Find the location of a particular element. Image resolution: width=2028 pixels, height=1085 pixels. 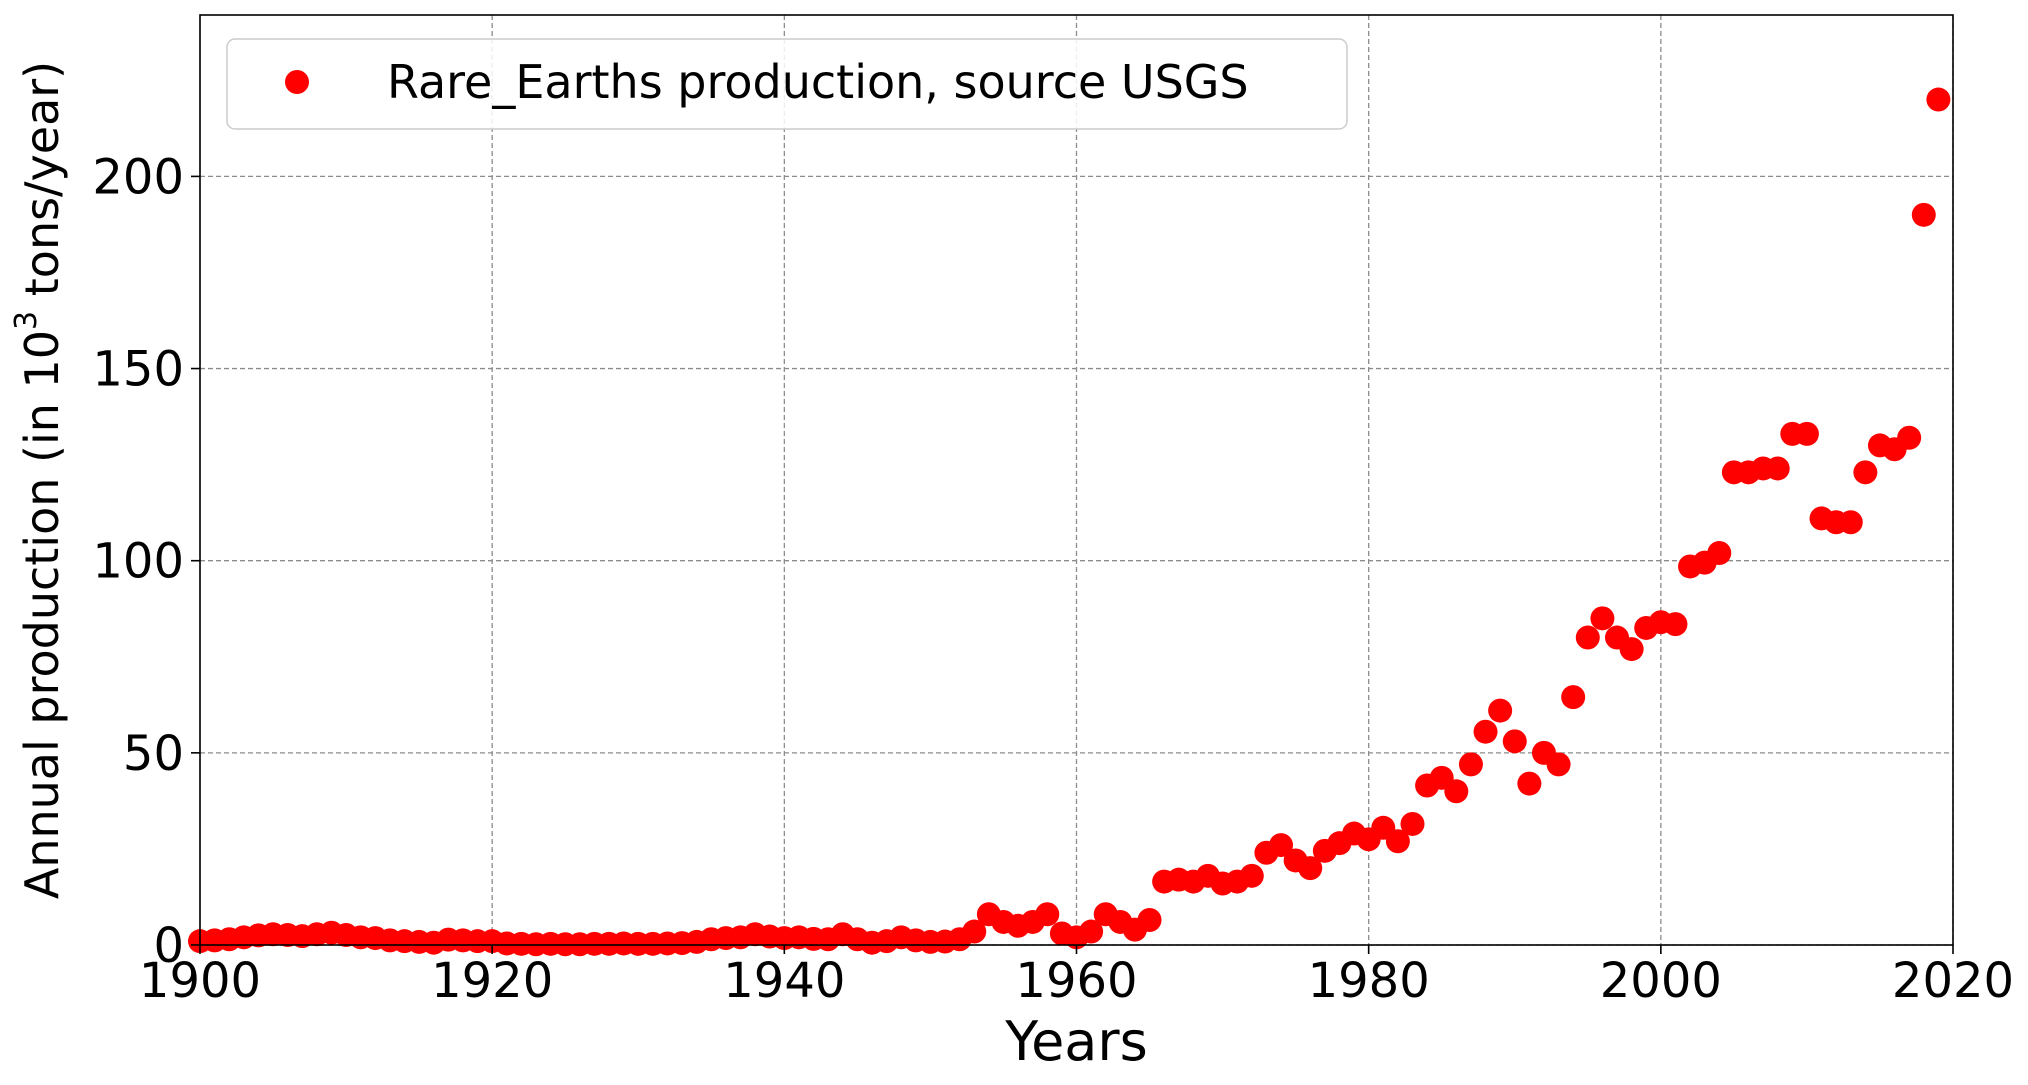

x-axis-ticks: 1900 1920 1940 1960 1980 2000 2020 is located at coordinates (1076, 977).